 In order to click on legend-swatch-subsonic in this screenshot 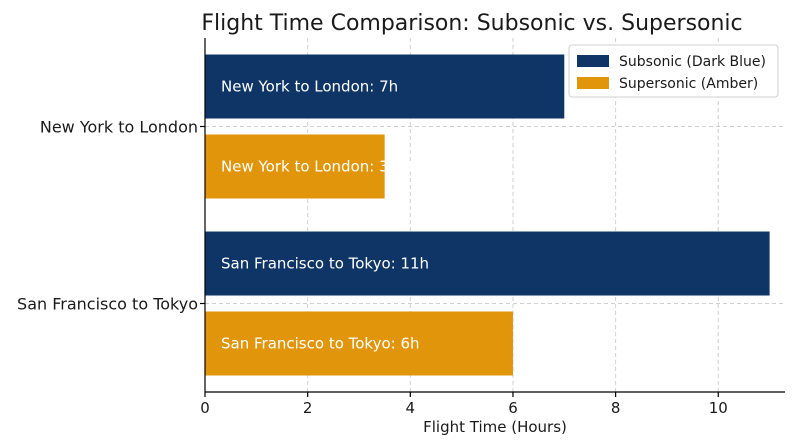, I will do `click(593, 61)`.